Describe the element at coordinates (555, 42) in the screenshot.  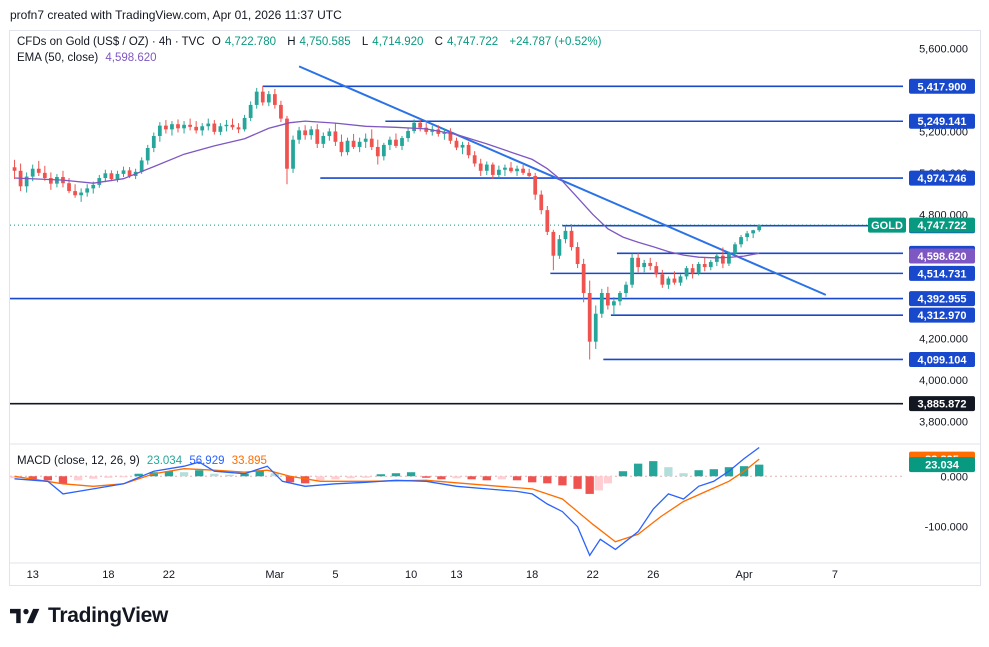
I see `change-value: +24.787 (+0.52%)` at that location.